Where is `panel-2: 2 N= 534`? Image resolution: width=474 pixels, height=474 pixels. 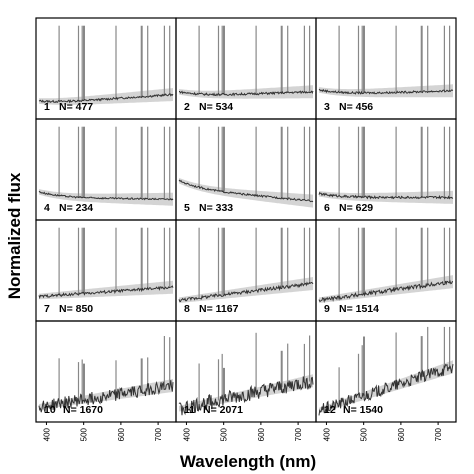 panel-2: 2 N= 534 is located at coordinates (246, 68).